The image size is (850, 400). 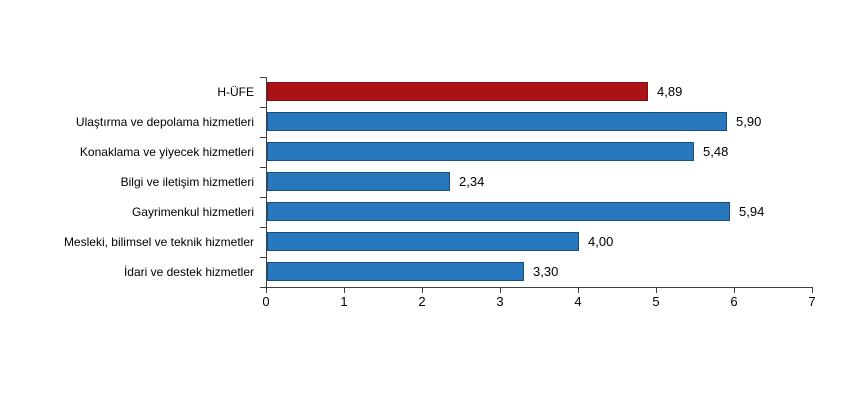 I want to click on bar-value-label: 2,34, so click(x=472, y=181).